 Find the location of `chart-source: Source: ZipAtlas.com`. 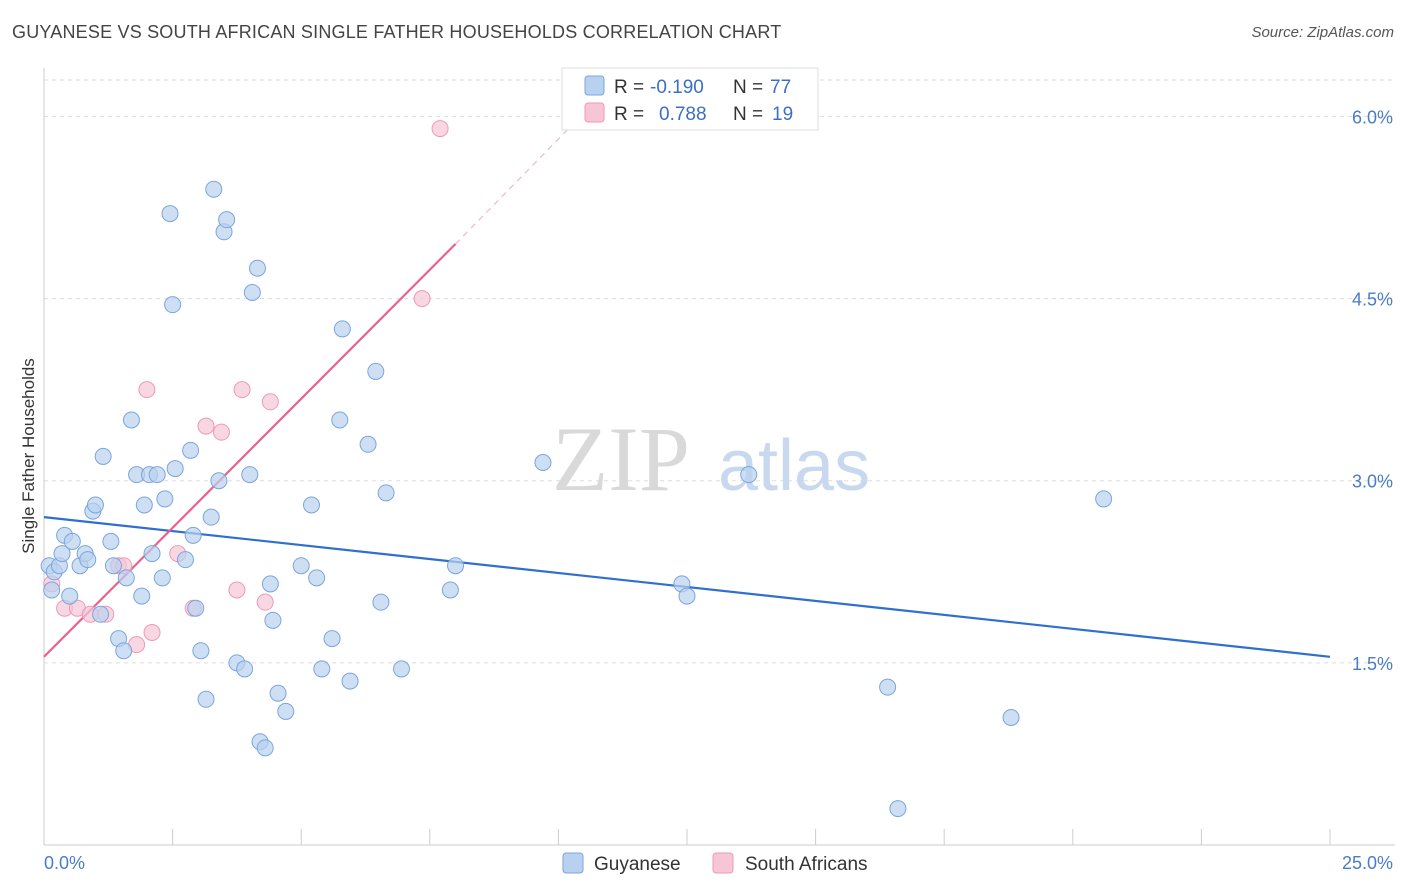

chart-source: Source: ZipAtlas.com is located at coordinates (1322, 32).